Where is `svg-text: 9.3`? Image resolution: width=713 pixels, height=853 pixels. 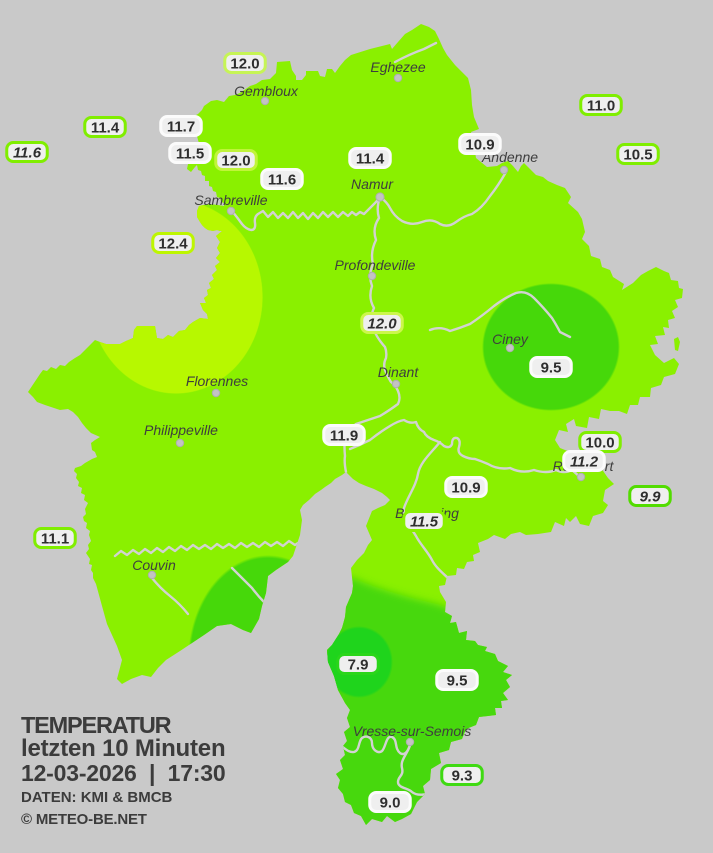
svg-text: 9.3 is located at coordinates (462, 776).